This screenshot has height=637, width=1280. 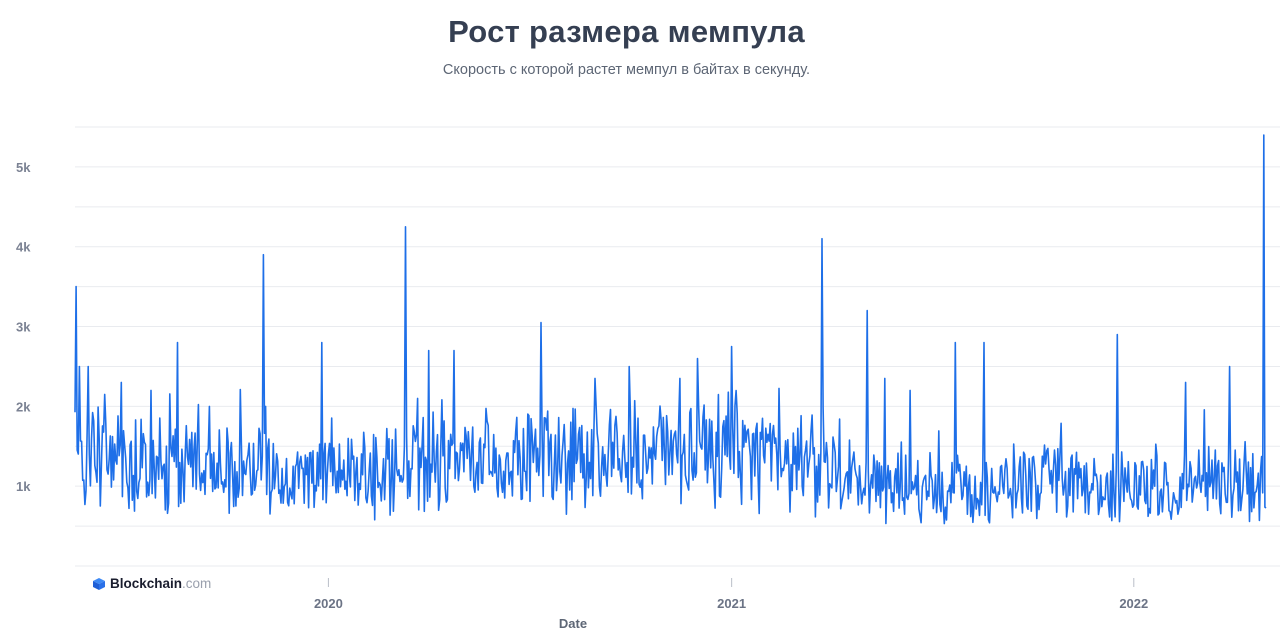 What do you see at coordinates (23, 247) in the screenshot?
I see `y-tick-label: 4k` at bounding box center [23, 247].